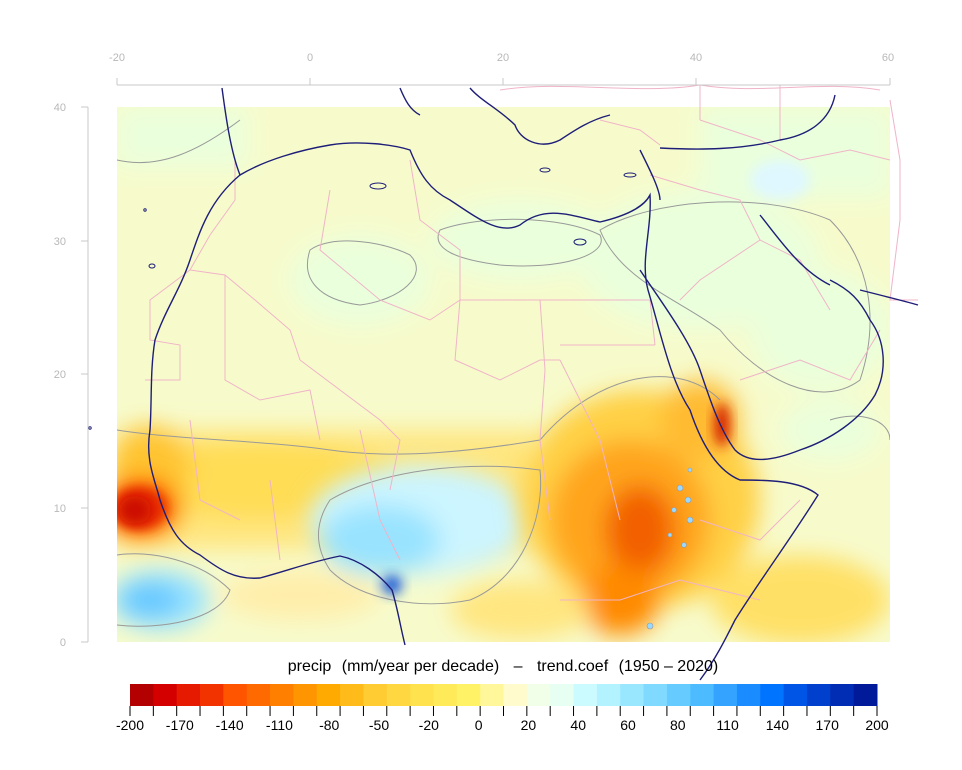 The width and height of the screenshot is (962, 770). What do you see at coordinates (503, 711) in the screenshot?
I see `colorbar-ticks` at bounding box center [503, 711].